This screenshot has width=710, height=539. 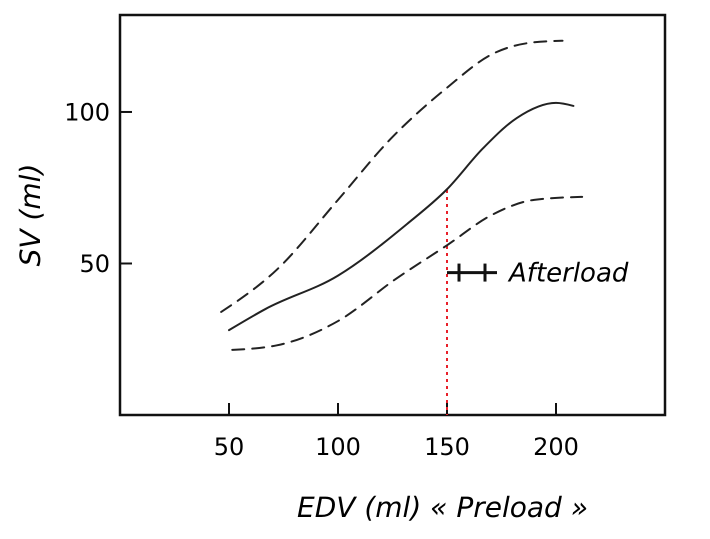 What do you see at coordinates (447, 447) in the screenshot?
I see `x-tick-label: 150` at bounding box center [447, 447].